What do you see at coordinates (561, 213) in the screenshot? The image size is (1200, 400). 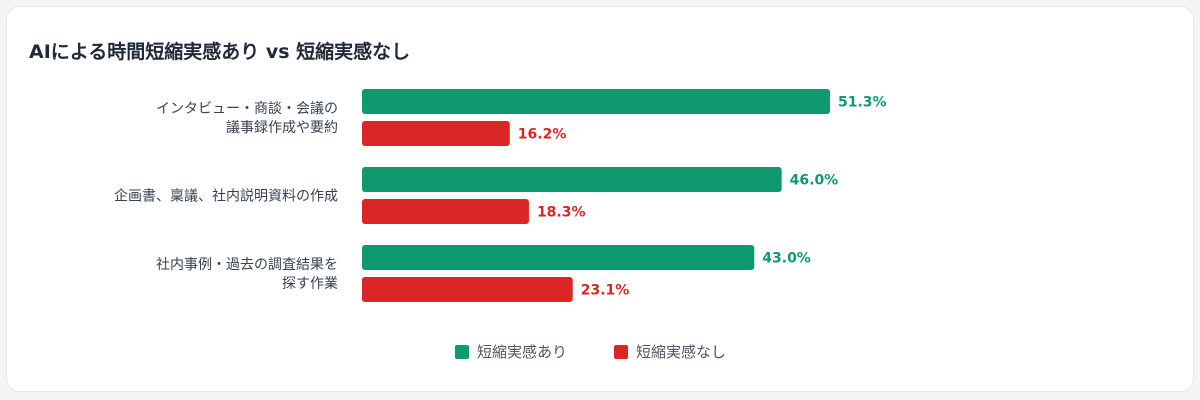 I see `bar-value-label: 18.3%` at bounding box center [561, 213].